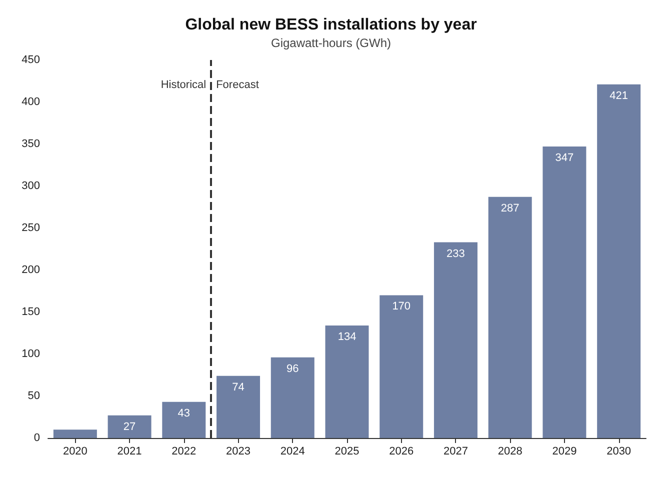 This screenshot has height=487, width=662. I want to click on data-label: 96, so click(292, 368).